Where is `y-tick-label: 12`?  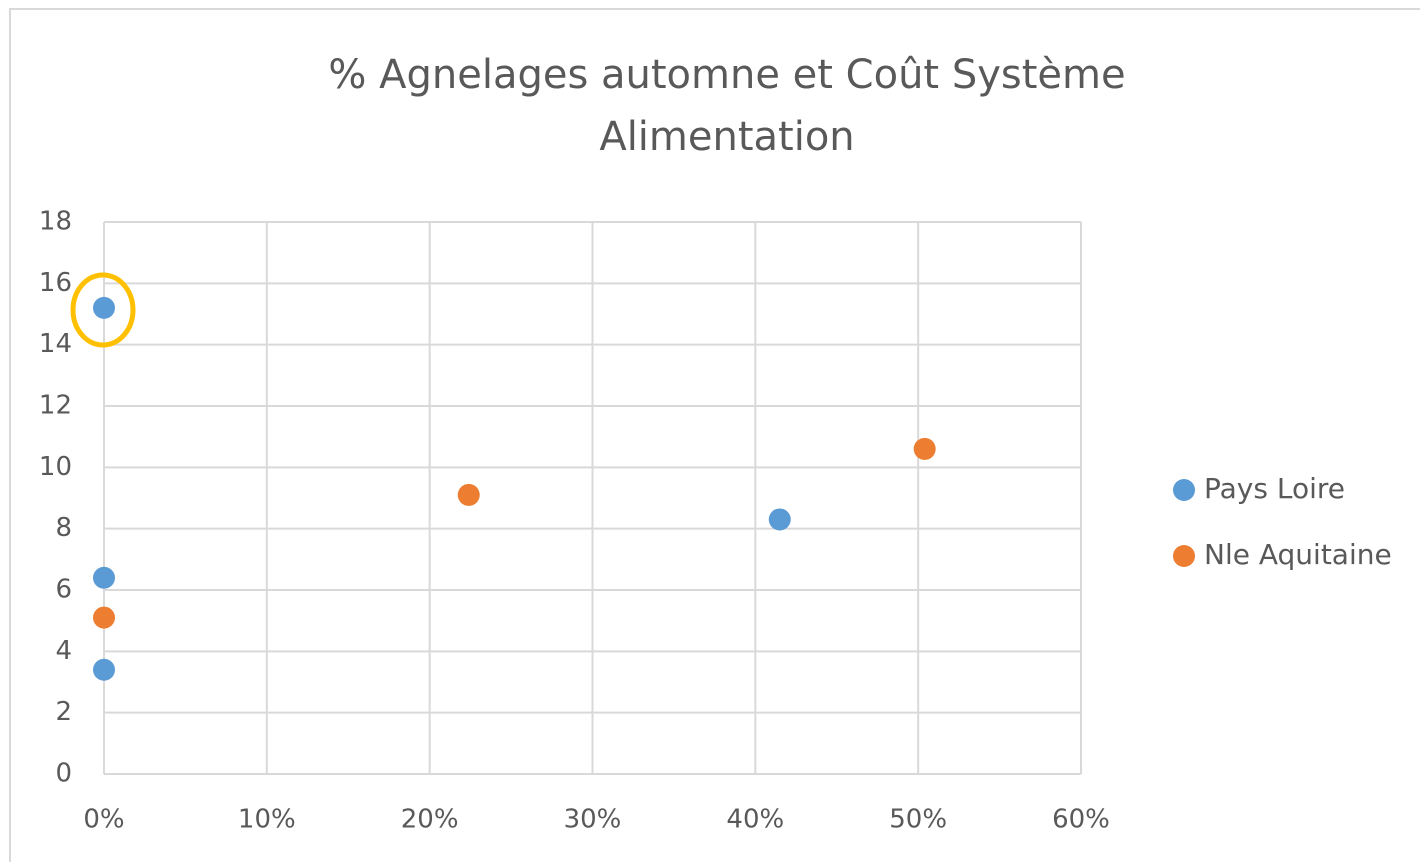 y-tick-label: 12 is located at coordinates (55, 406).